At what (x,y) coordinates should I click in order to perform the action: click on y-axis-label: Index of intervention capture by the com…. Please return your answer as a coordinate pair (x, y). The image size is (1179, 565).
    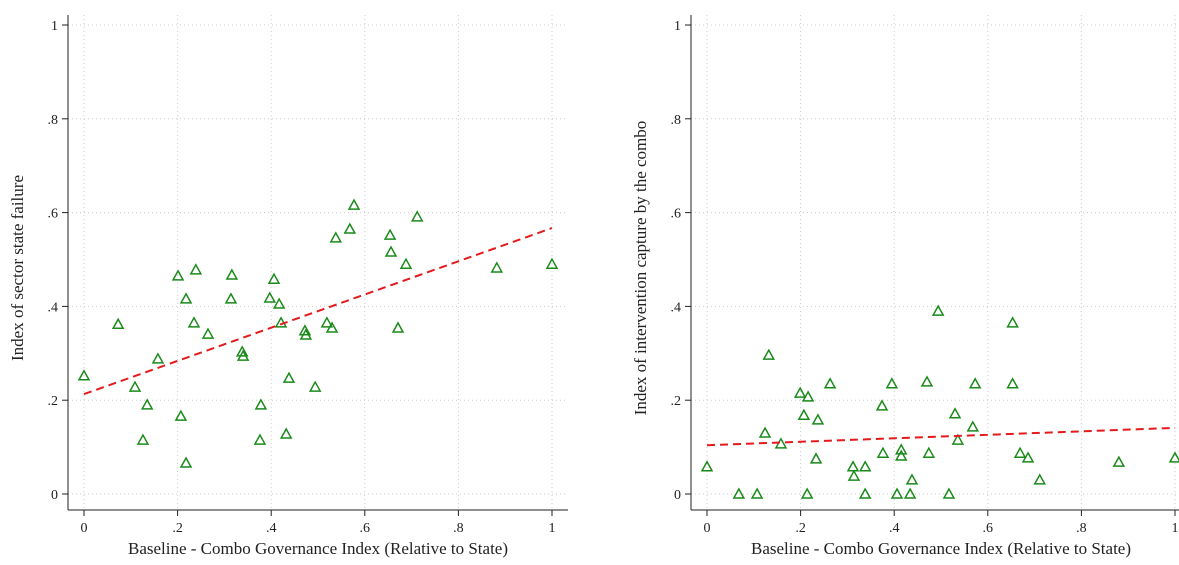
    Looking at the image, I should click on (640, 268).